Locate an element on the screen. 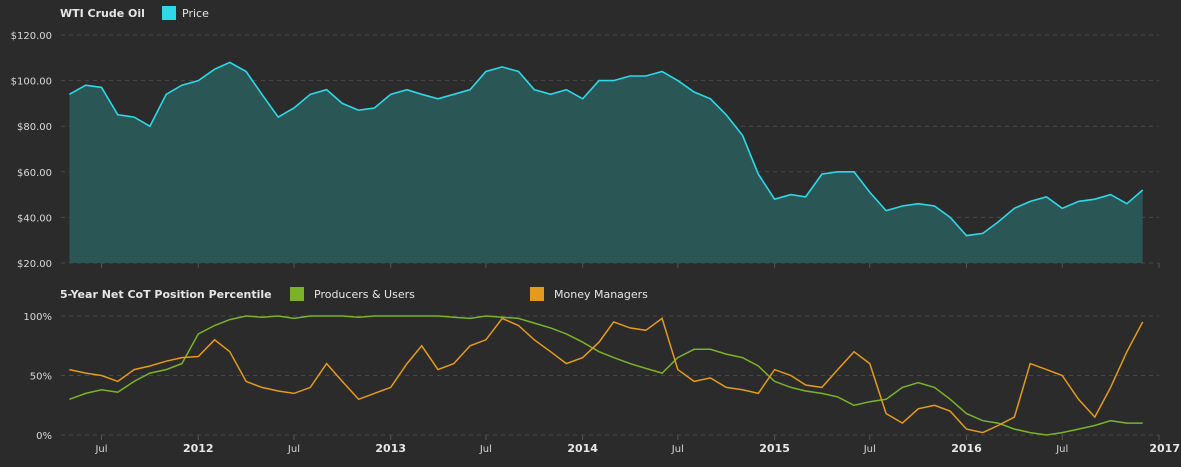 This screenshot has width=1181, height=467. cot-y-axis: 0% 50% 100% is located at coordinates (37, 377).